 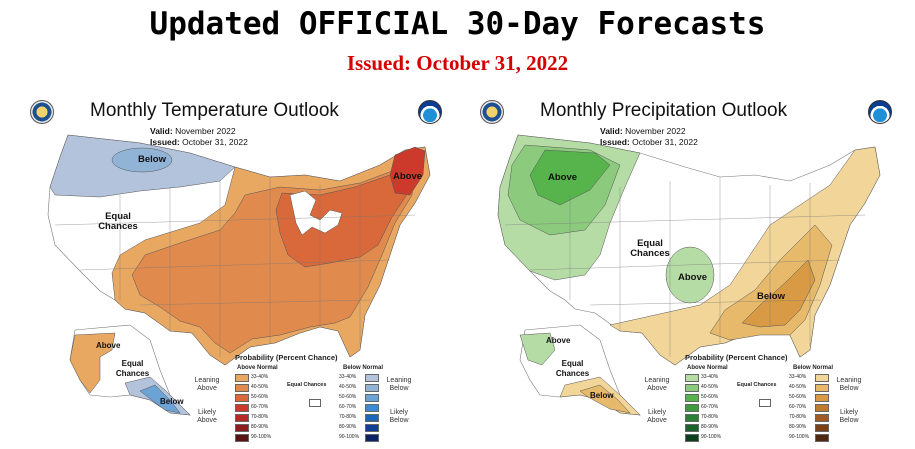 What do you see at coordinates (563, 177) in the screenshot?
I see `precip-label-above-nw: Above` at bounding box center [563, 177].